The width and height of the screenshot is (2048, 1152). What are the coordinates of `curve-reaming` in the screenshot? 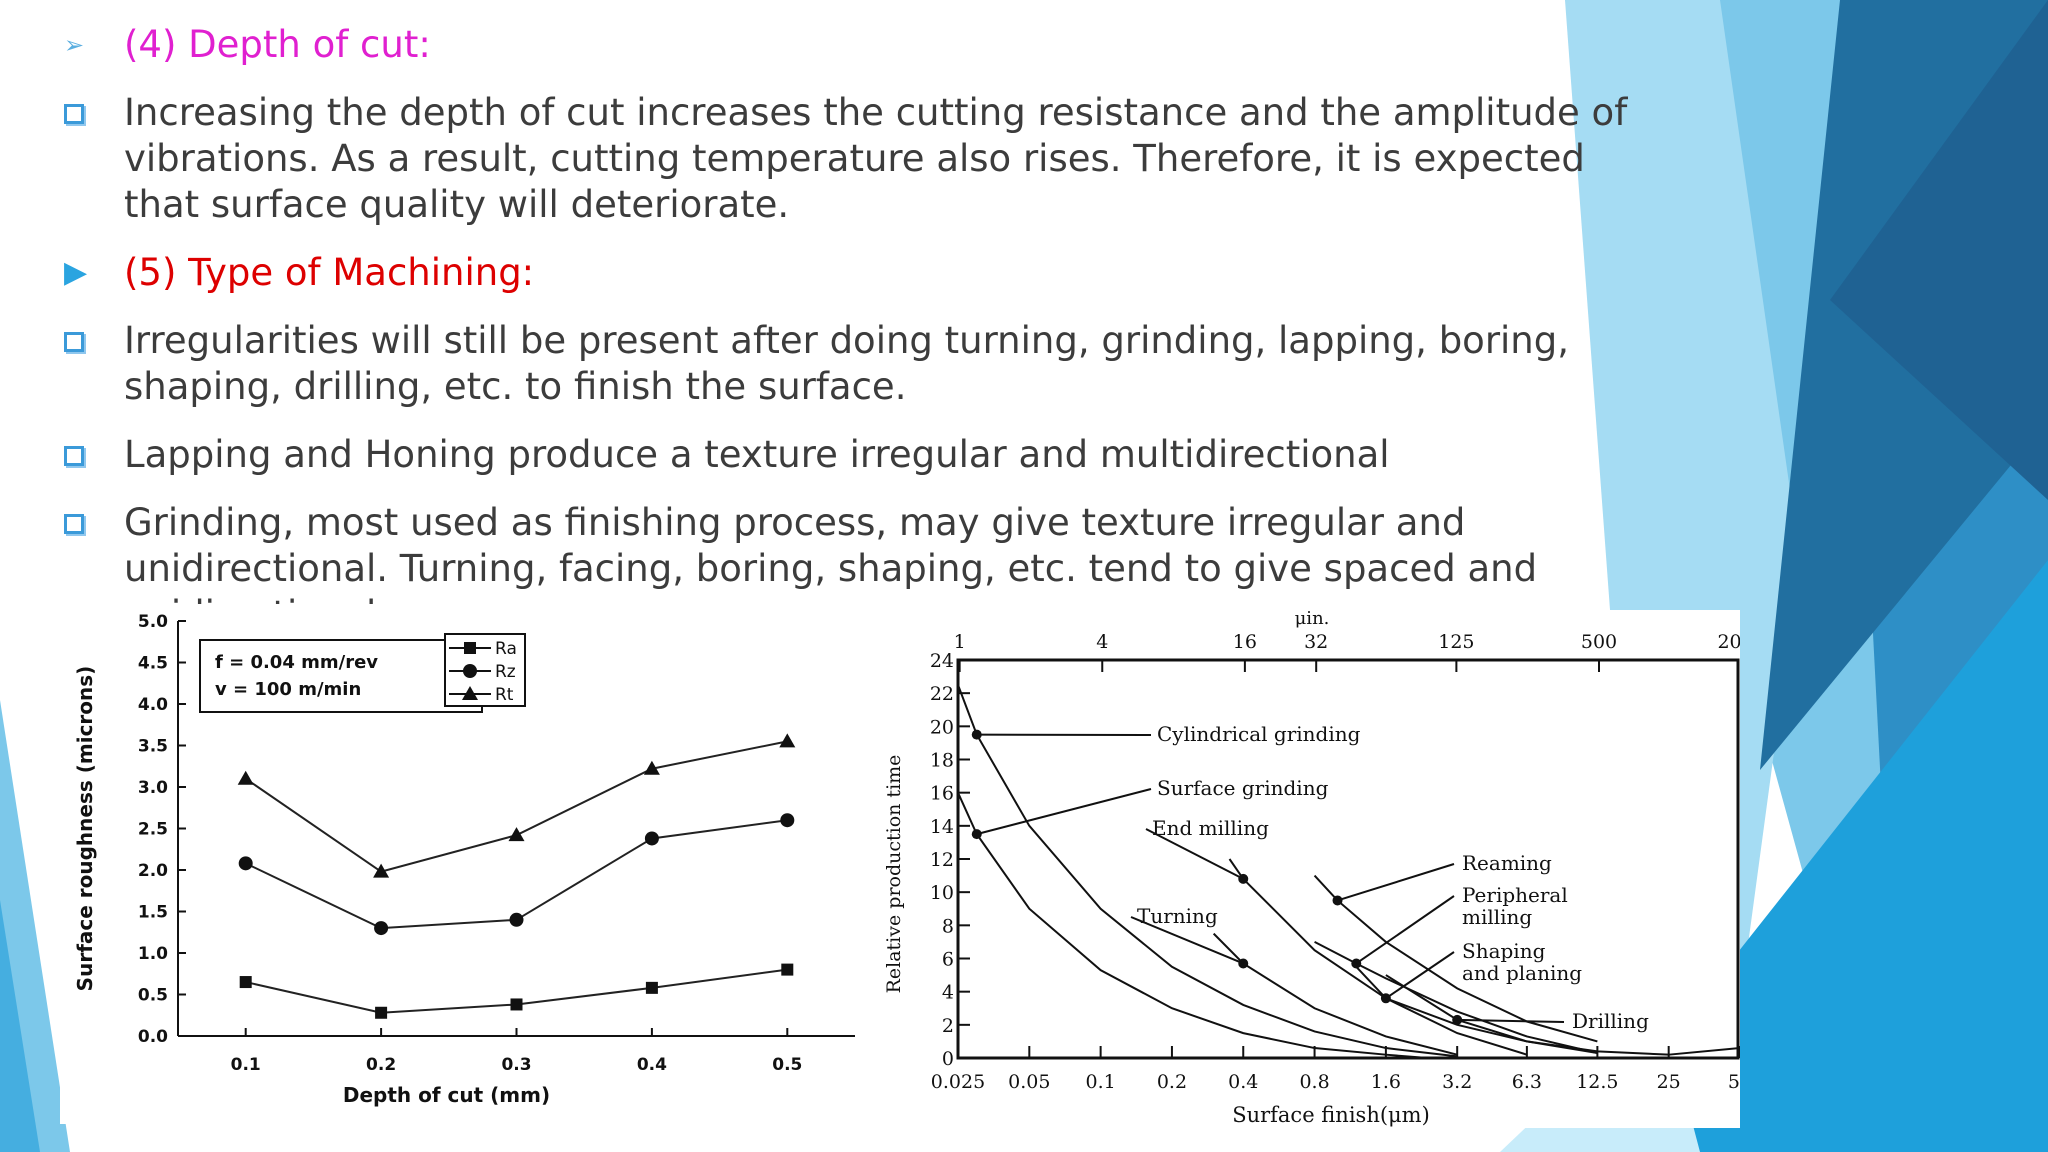 It's located at (1455, 958).